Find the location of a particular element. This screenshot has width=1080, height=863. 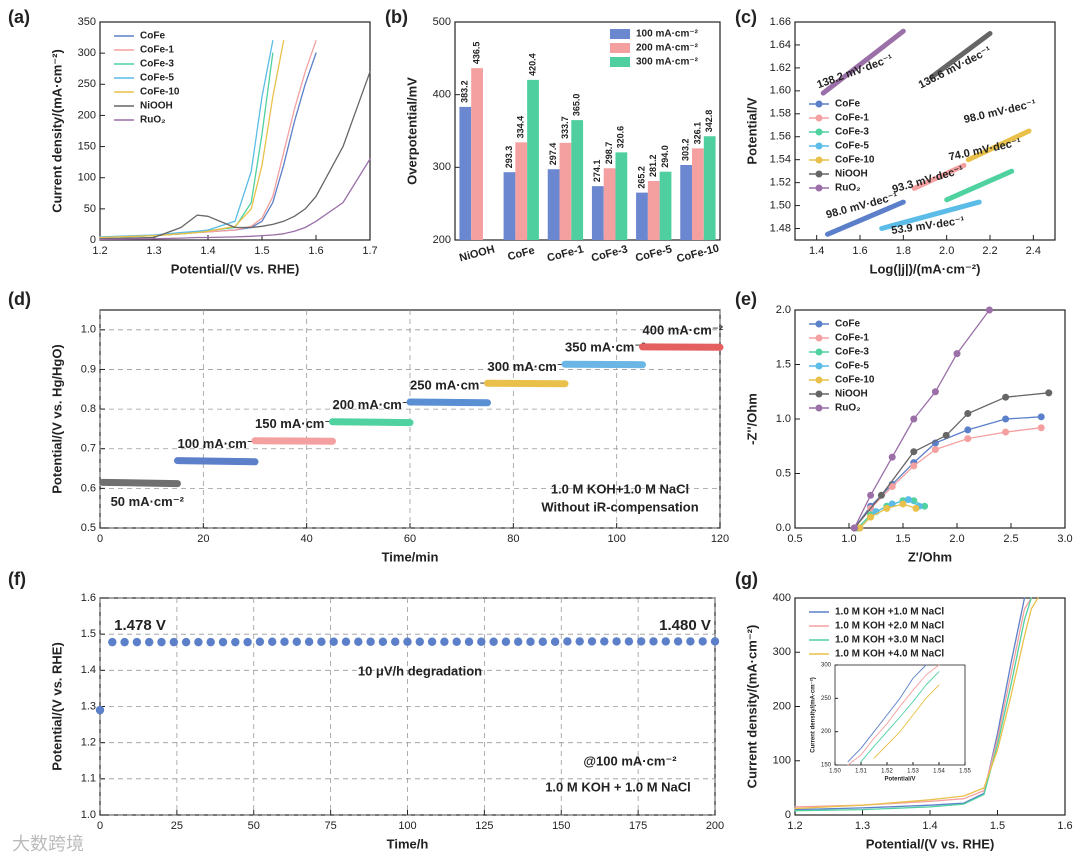

y-tick-label: 1.6 is located at coordinates (88, 598).